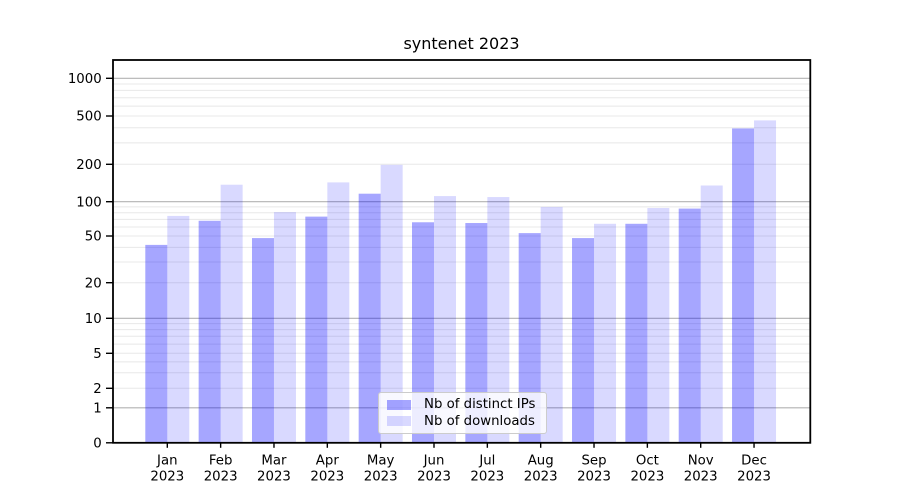 This screenshot has height=500, width=900. I want to click on y-tick-label: 100, so click(88, 202).